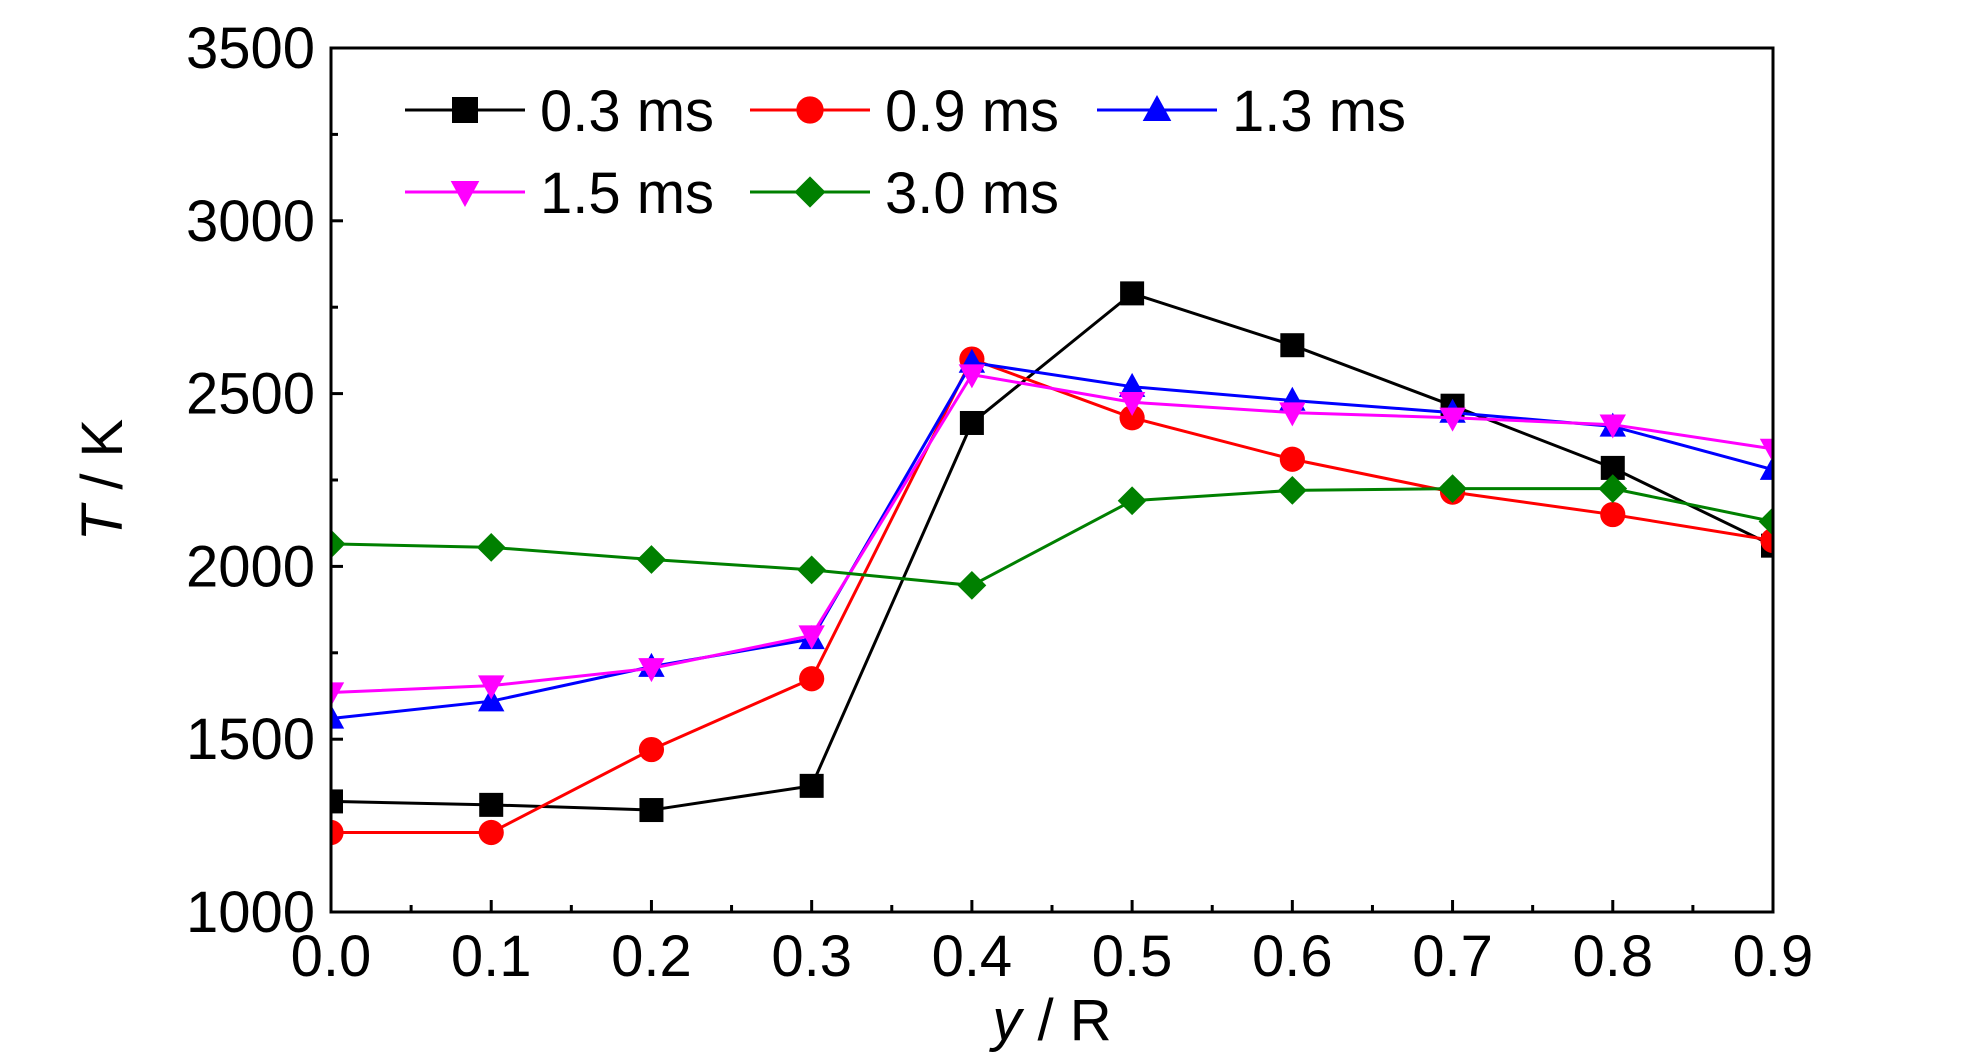 Image resolution: width=1984 pixels, height=1063 pixels. Describe the element at coordinates (1132, 956) in the screenshot. I see `x-tick-label: 0.5` at that location.